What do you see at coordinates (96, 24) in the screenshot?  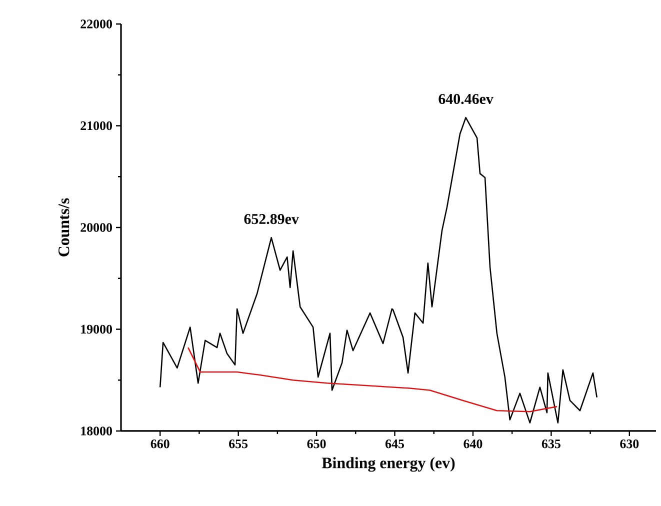 I see `y-tick-label: 22000` at bounding box center [96, 24].